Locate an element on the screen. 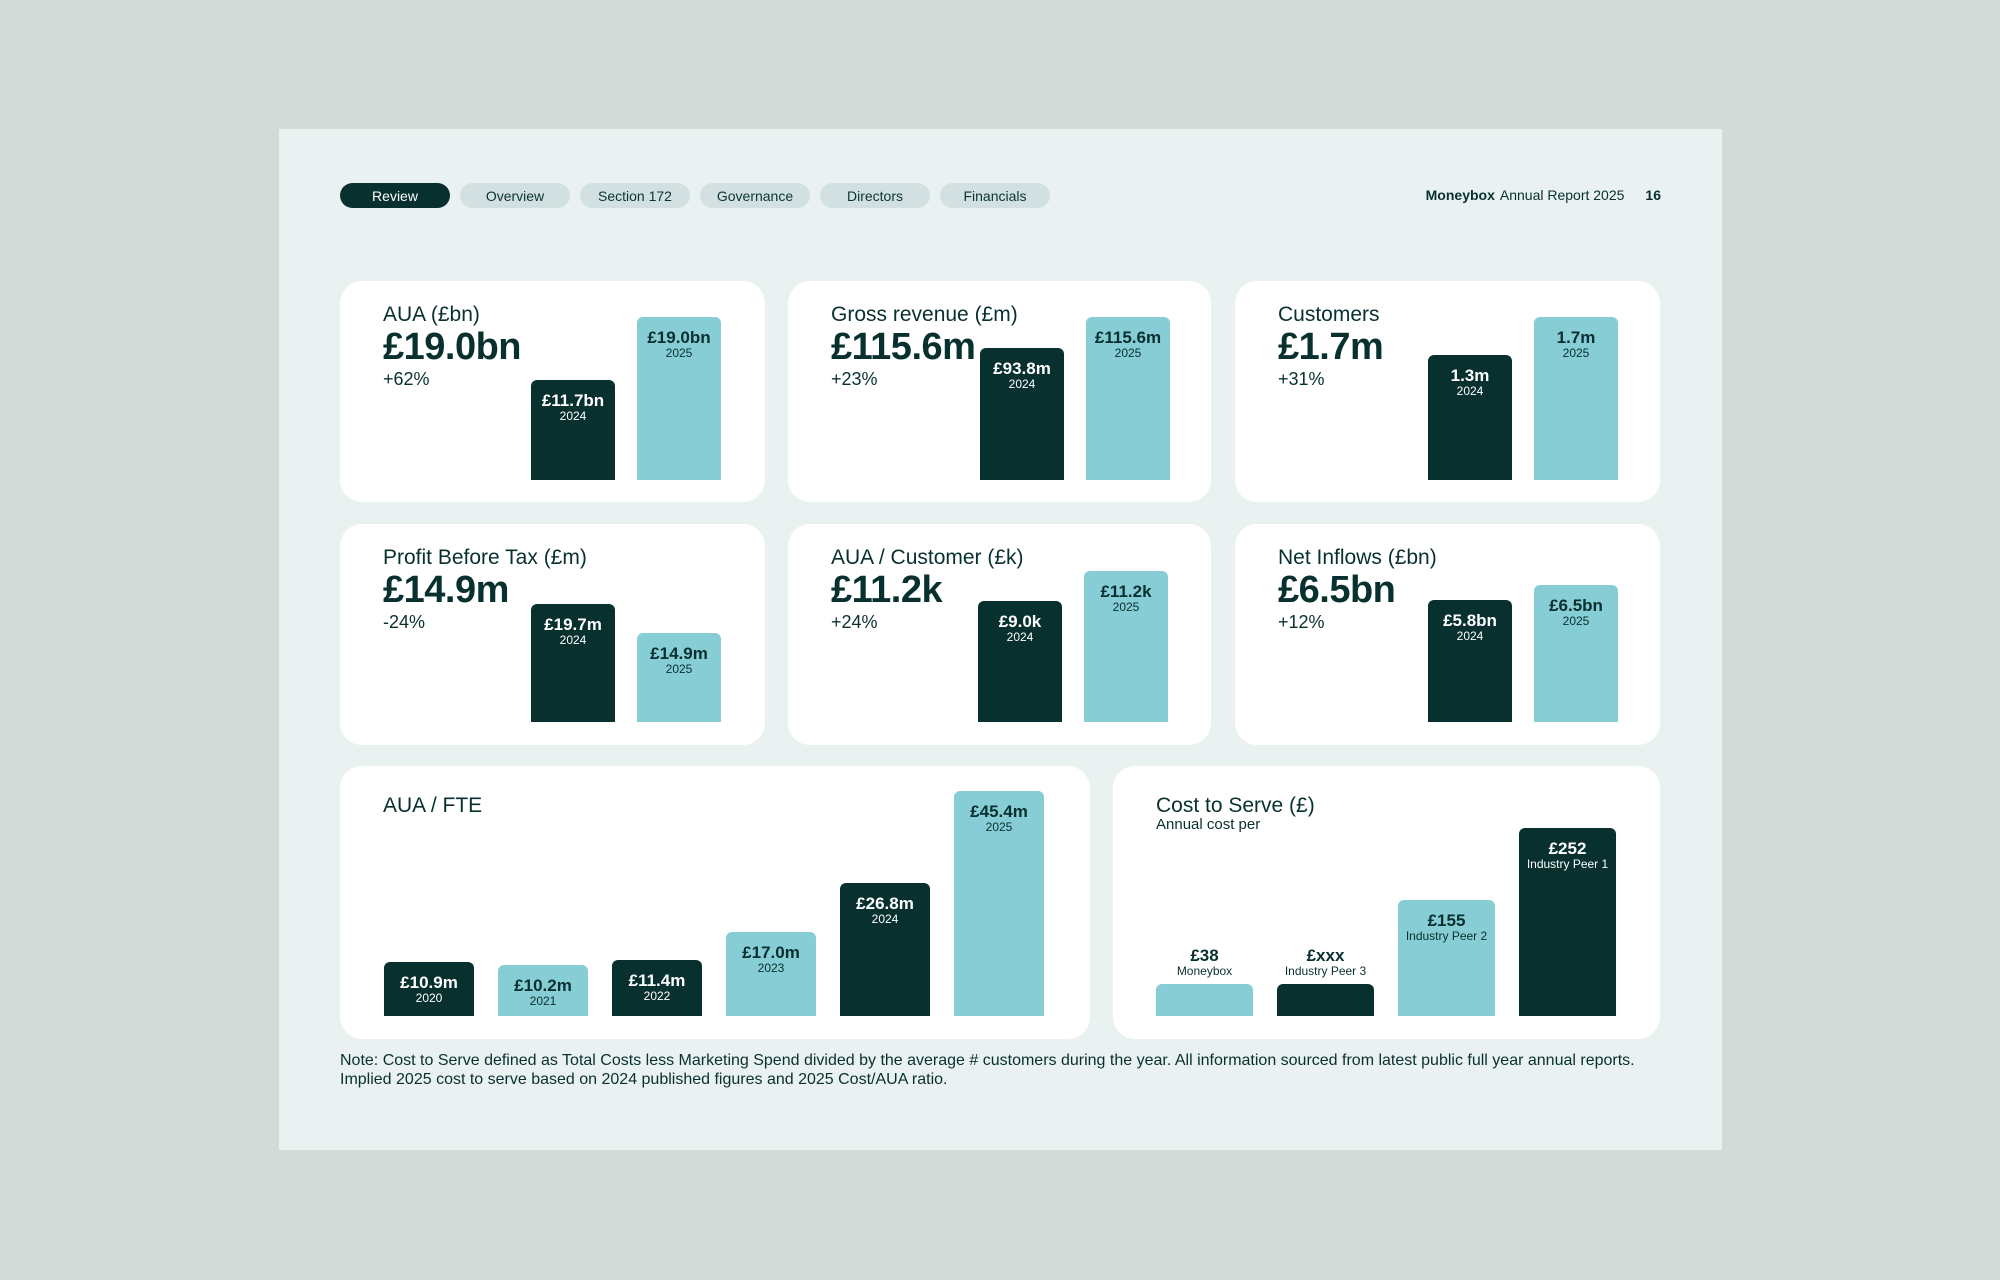 Image resolution: width=2000 pixels, height=1280 pixels. bar-label: £252 Industry Peer 1 is located at coordinates (1567, 855).